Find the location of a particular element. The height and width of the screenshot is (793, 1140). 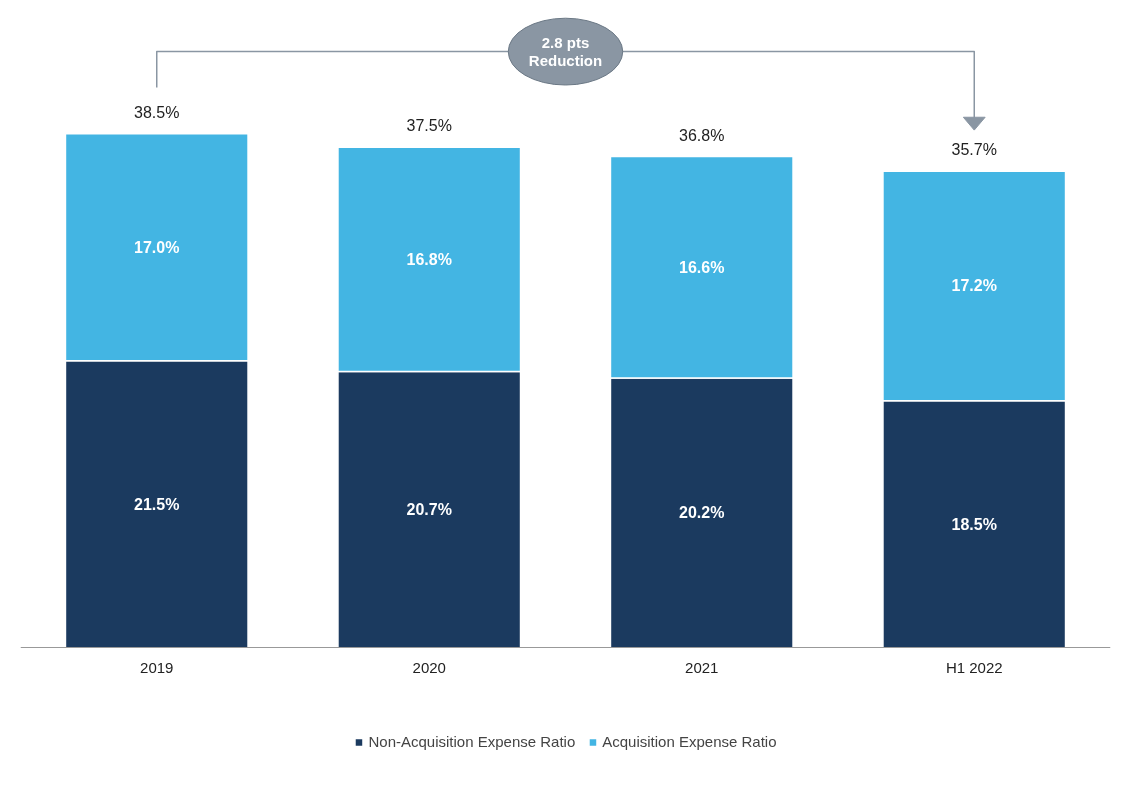

data-label: 20.2% is located at coordinates (702, 513).